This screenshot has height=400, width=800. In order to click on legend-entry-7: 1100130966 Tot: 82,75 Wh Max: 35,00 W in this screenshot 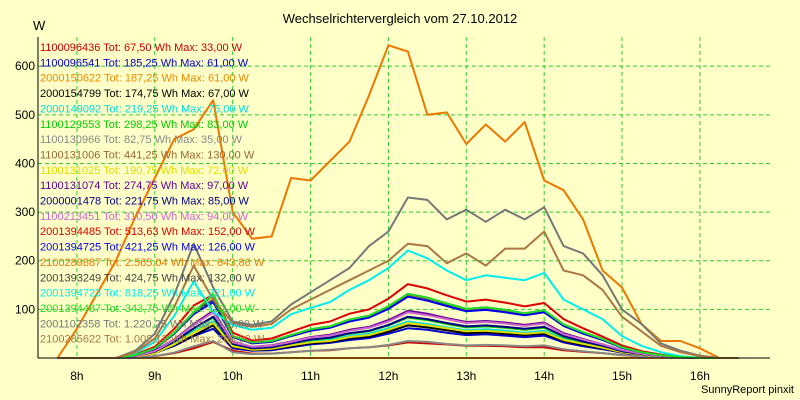, I will do `click(141, 140)`.